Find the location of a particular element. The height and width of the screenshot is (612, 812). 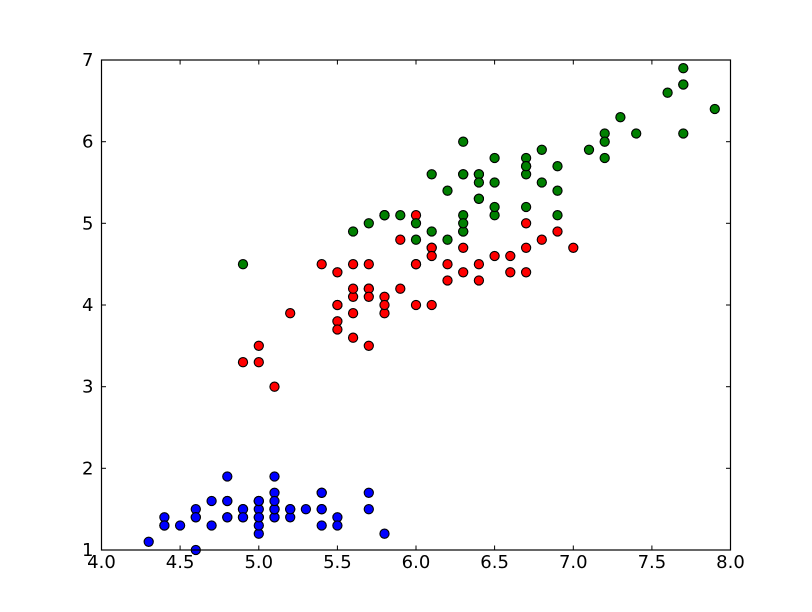

y-tick-label: 5 is located at coordinates (87, 223).